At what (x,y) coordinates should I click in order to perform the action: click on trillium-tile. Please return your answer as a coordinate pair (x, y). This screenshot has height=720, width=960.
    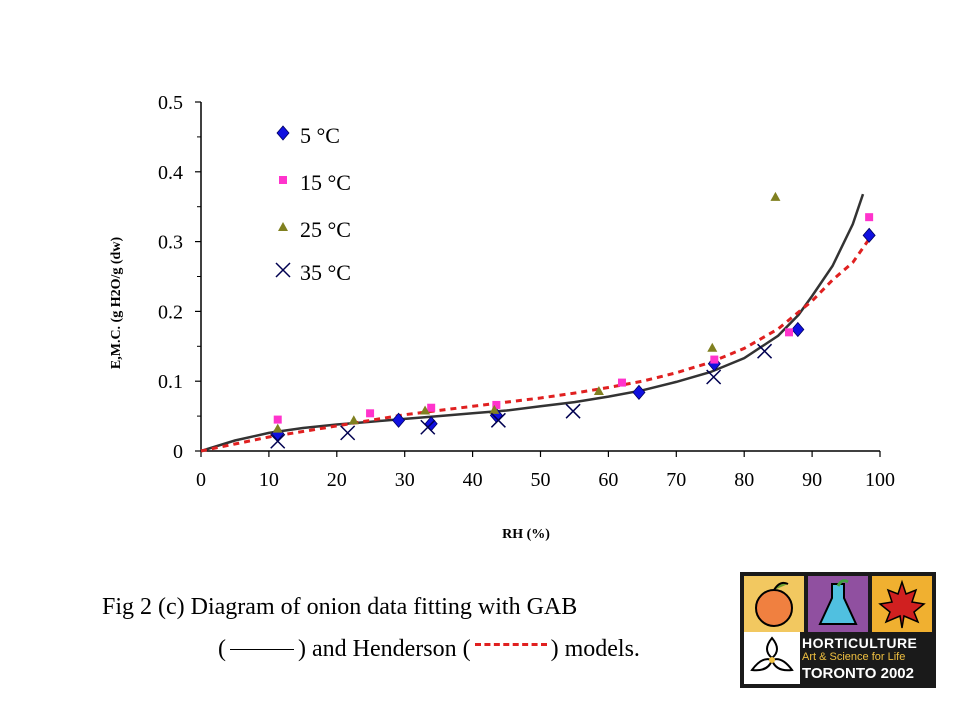
    Looking at the image, I should click on (772, 658).